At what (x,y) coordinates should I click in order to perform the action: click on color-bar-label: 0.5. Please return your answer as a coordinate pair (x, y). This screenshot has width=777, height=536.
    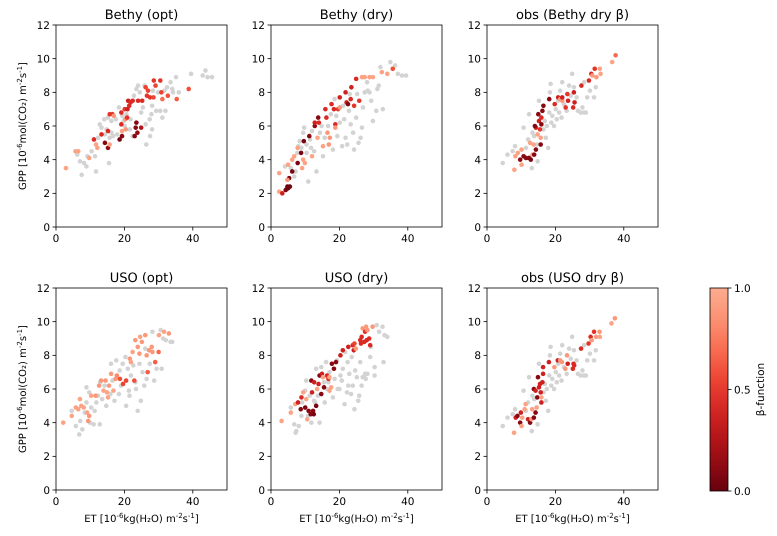
    Looking at the image, I should click on (742, 390).